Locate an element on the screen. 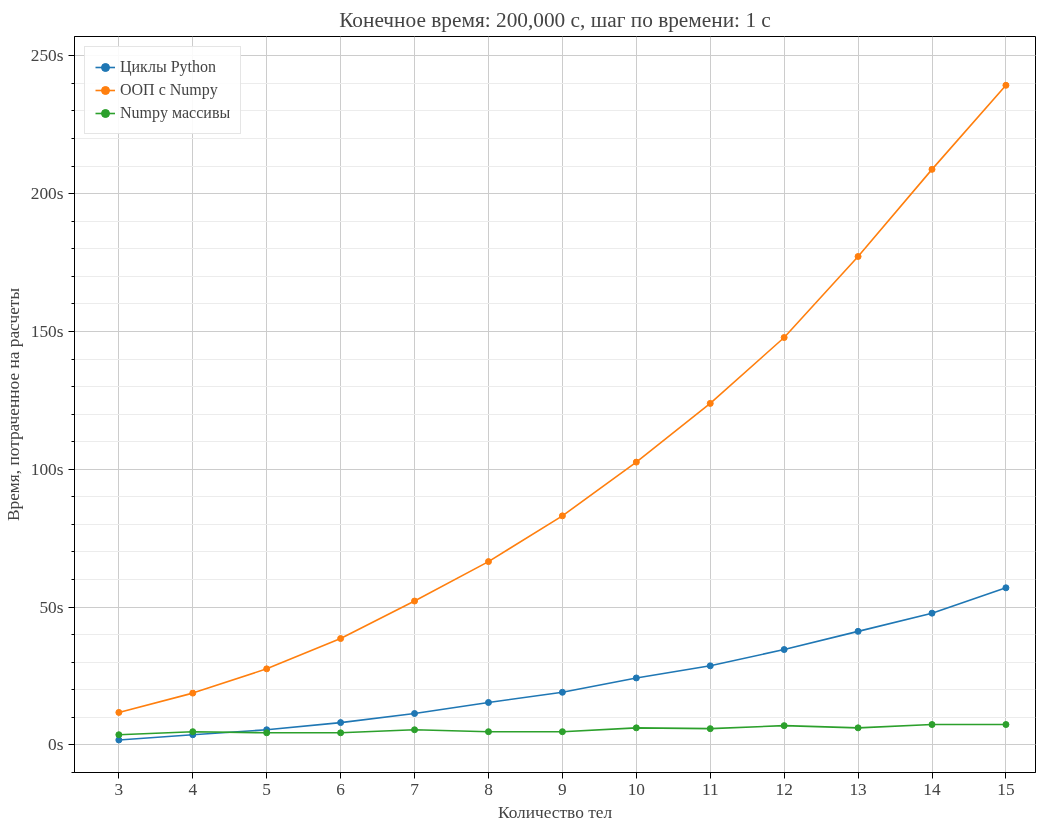 Image resolution: width=1042 pixels, height=826 pixels. x-tick-label: 7 is located at coordinates (415, 789).